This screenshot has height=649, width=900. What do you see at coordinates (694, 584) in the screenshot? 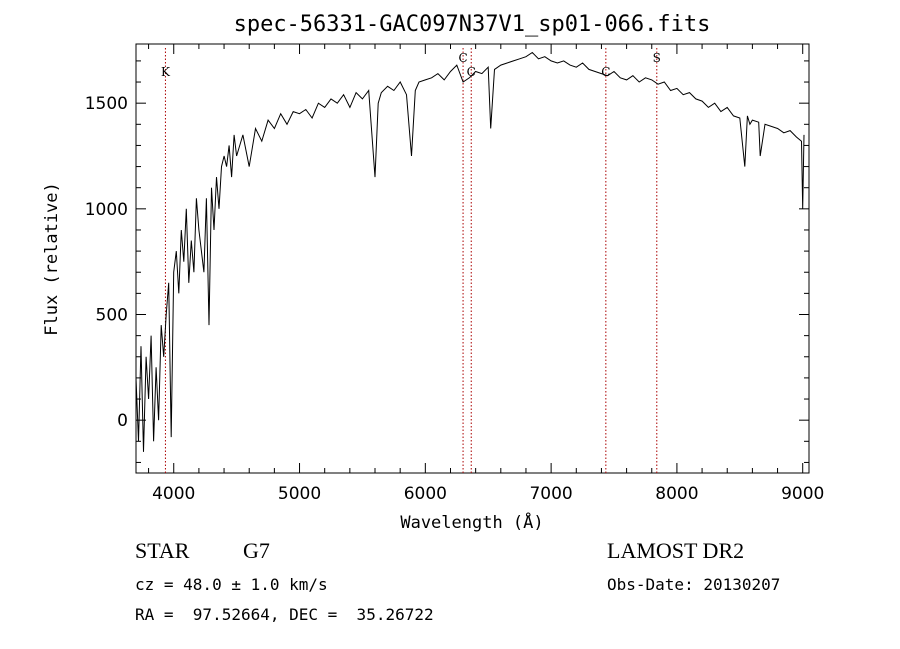
I see `obs-date-text: Obs-Date: 20130207` at bounding box center [694, 584].